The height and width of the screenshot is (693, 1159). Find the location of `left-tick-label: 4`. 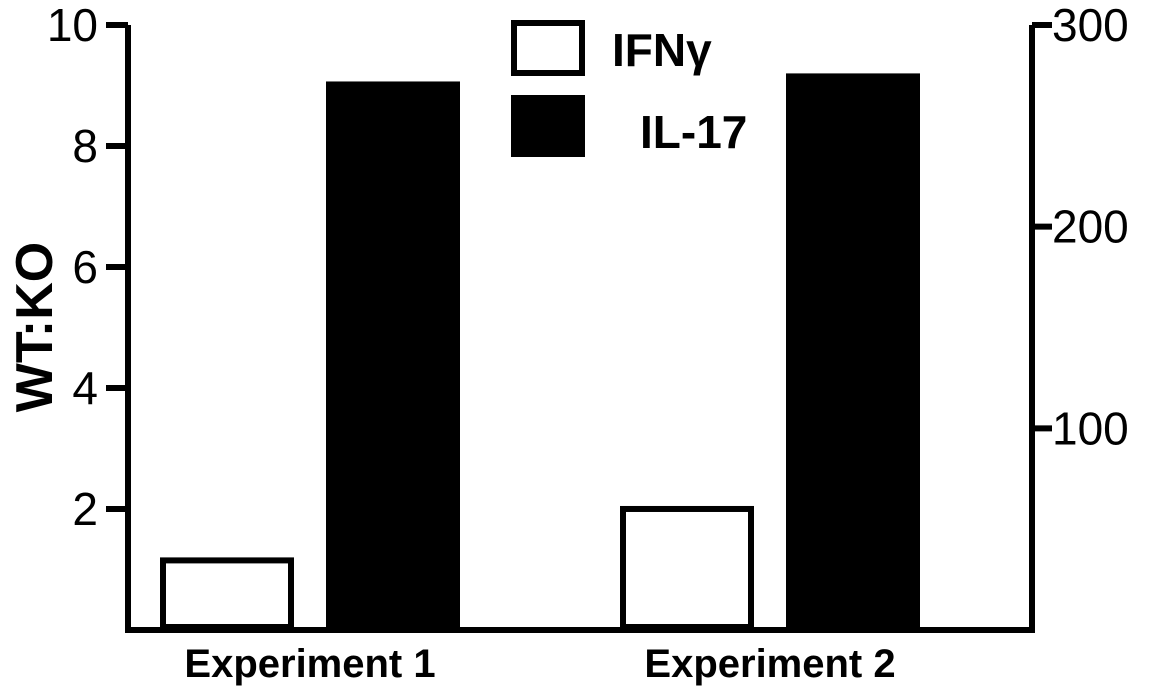

left-tick-label: 4 is located at coordinates (85, 388).